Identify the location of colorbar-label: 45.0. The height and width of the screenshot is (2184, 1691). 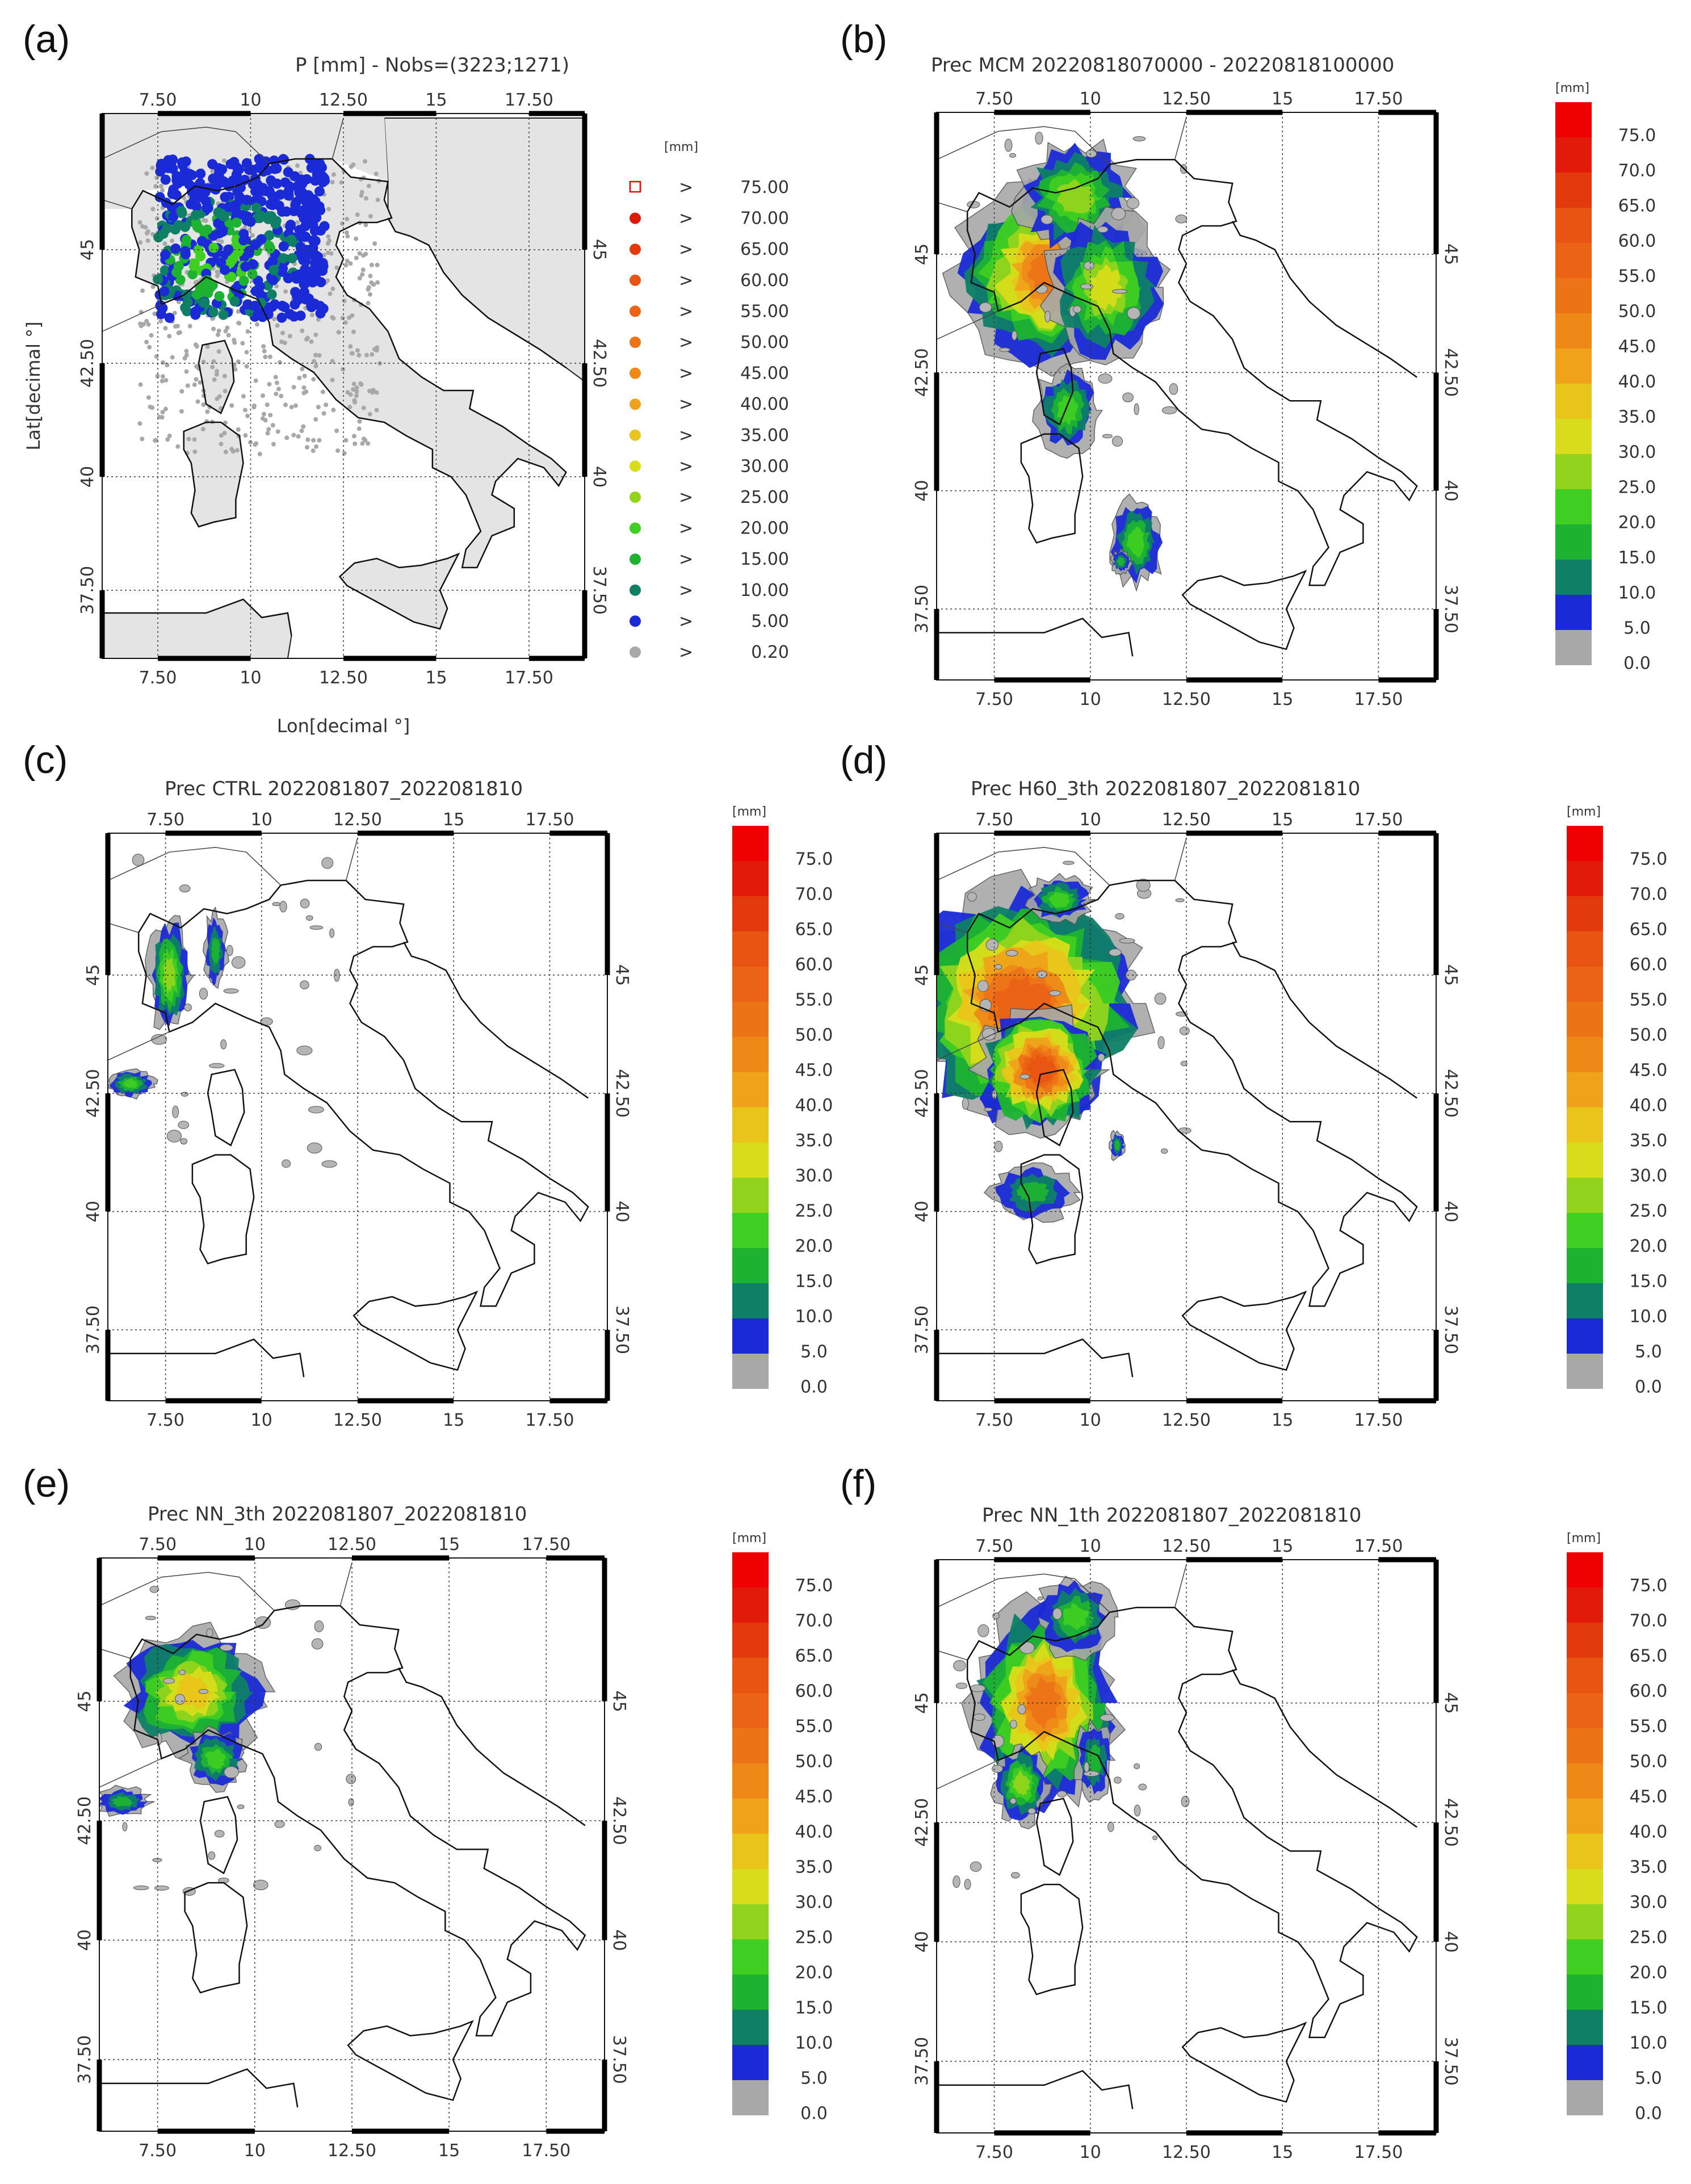
(1649, 1797).